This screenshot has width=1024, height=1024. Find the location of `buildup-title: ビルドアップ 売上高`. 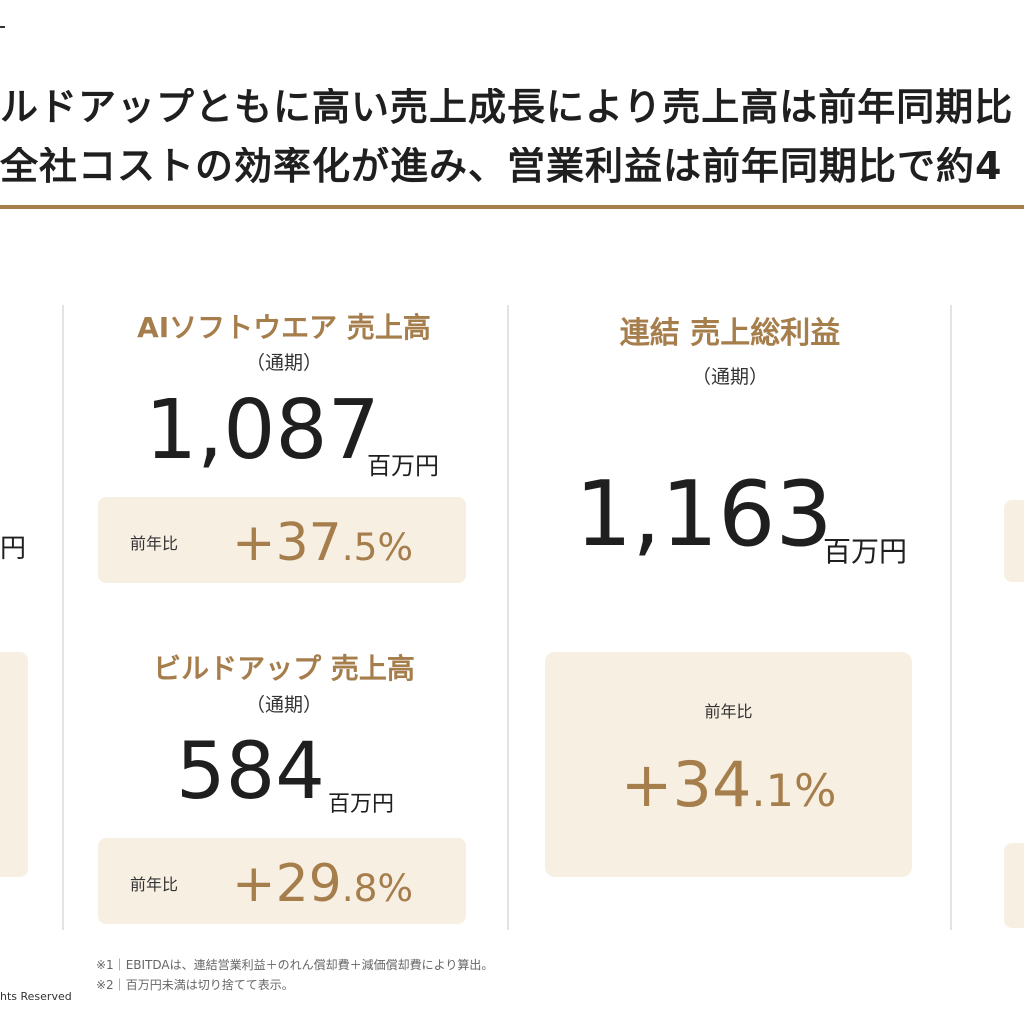

buildup-title: ビルドアップ 売上高 is located at coordinates (284, 668).